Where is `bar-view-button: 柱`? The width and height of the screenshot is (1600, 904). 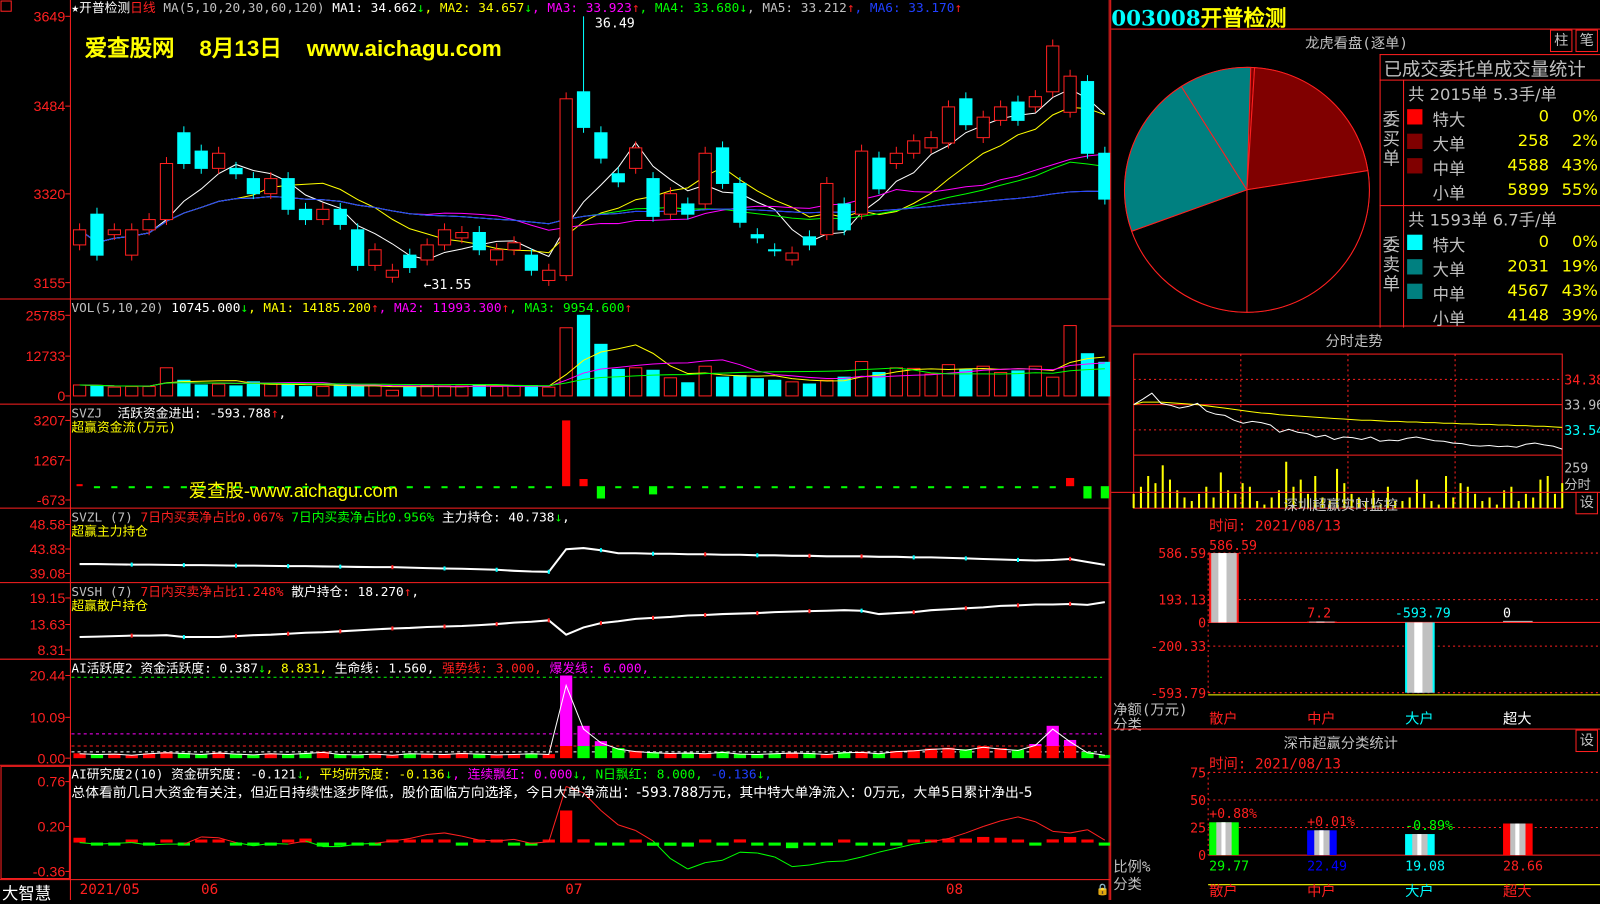 bar-view-button: 柱 is located at coordinates (1561, 41).